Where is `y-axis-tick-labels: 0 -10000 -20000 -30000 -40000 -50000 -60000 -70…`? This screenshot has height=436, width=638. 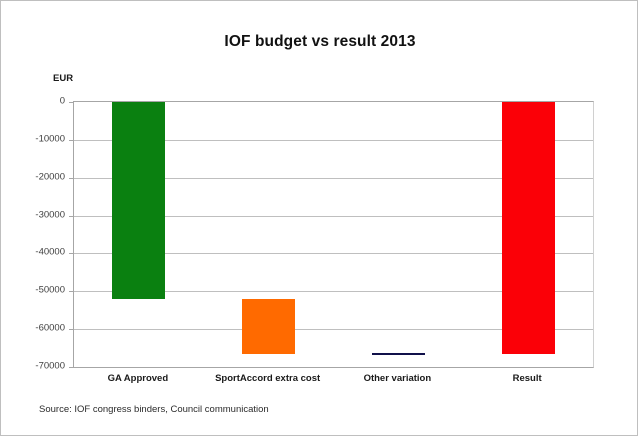
y-axis-tick-labels: 0 -10000 -20000 -30000 -40000 -50000 -60000 -70… is located at coordinates (33, 234).